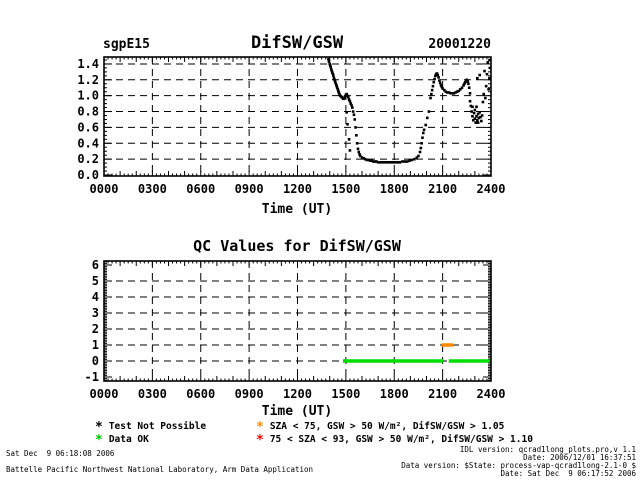 The width and height of the screenshot is (640, 480). I want to click on svg-text: 0, so click(95, 361).